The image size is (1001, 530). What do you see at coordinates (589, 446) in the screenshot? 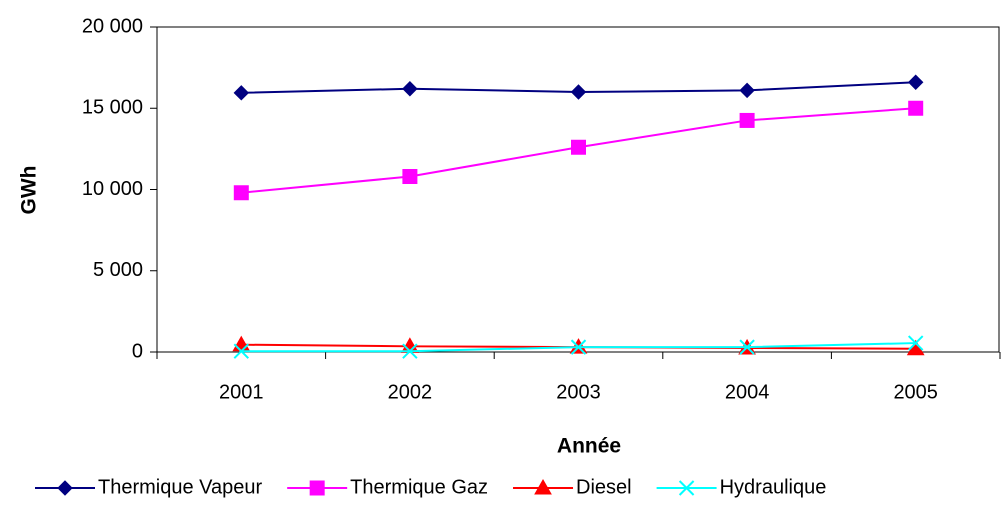
I see `x-axis-title: Année` at bounding box center [589, 446].